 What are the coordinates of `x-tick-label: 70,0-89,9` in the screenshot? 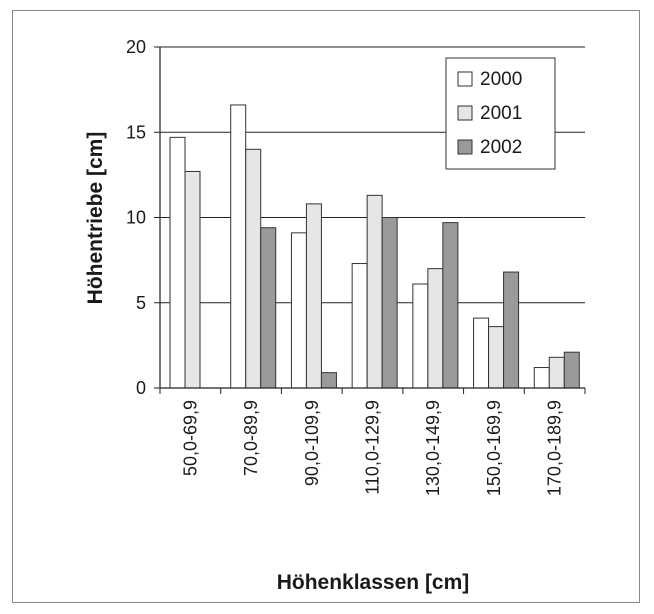 It's located at (251, 438).